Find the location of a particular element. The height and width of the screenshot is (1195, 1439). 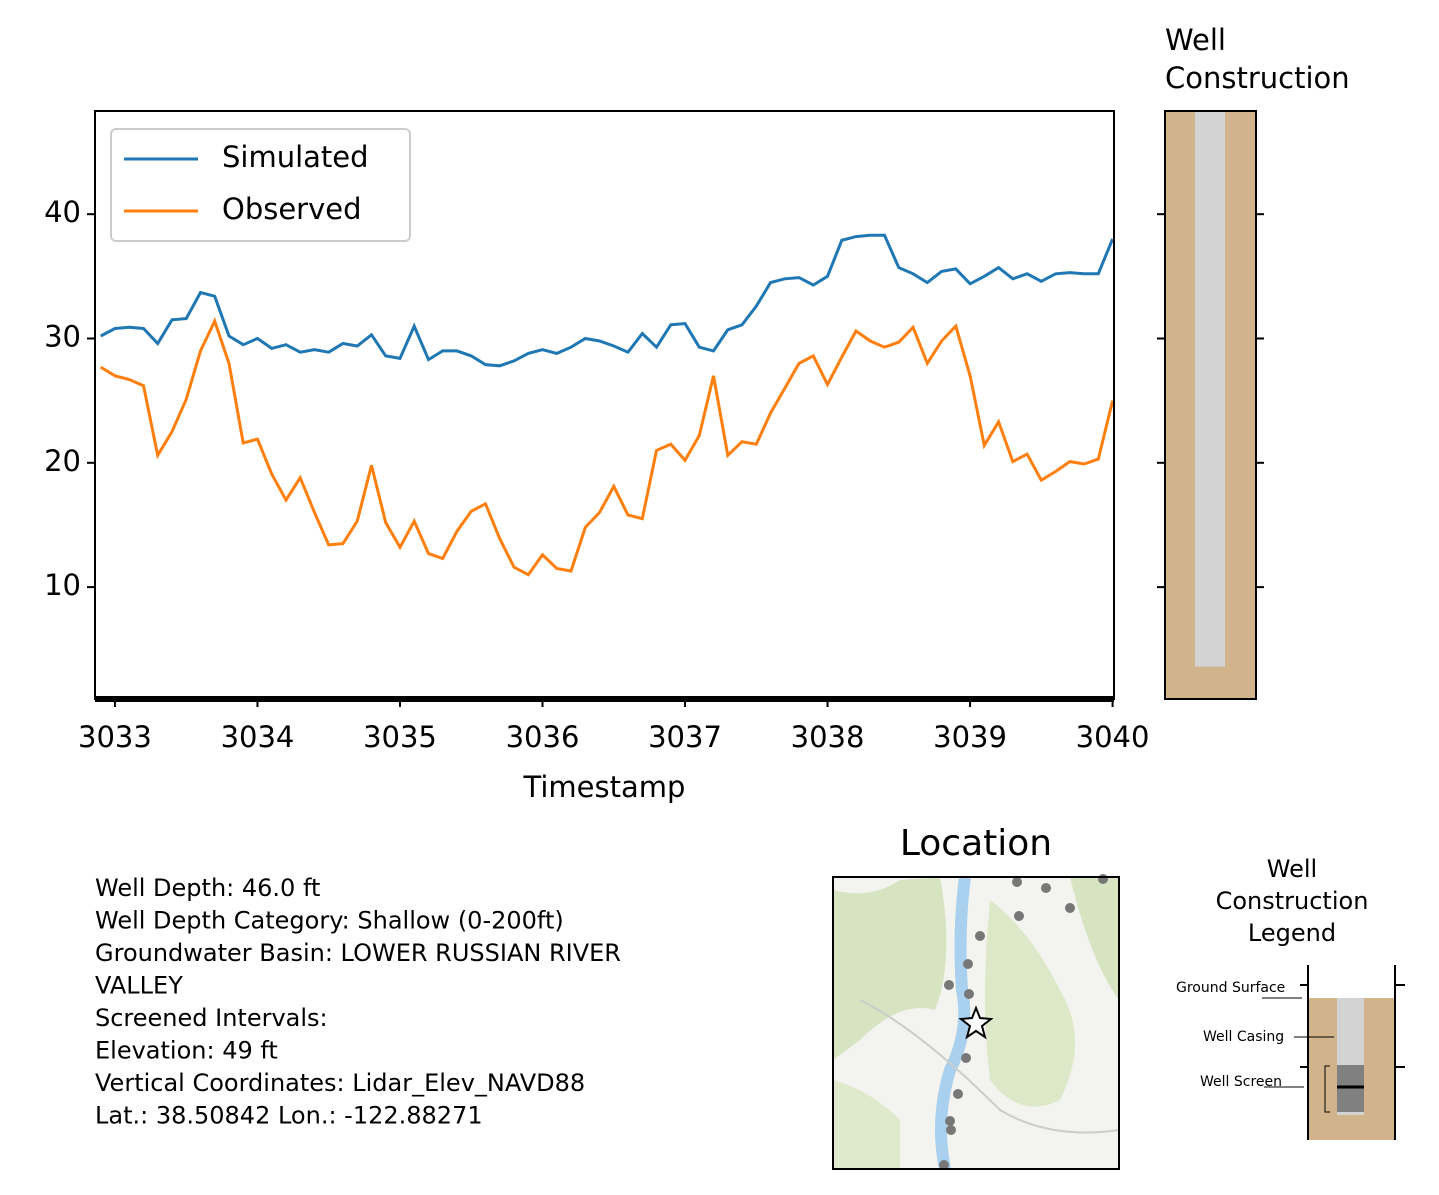

y-tick-label: 40 is located at coordinates (62, 212).